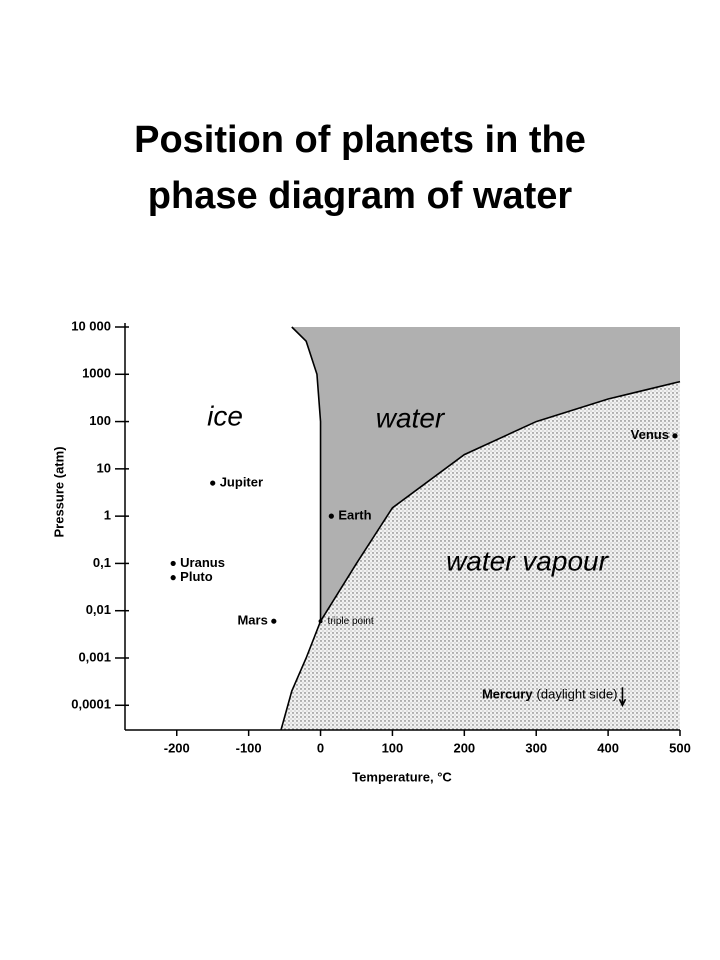 This screenshot has height=960, width=720. What do you see at coordinates (107, 515) in the screenshot?
I see `y-tick-label: 1` at bounding box center [107, 515].